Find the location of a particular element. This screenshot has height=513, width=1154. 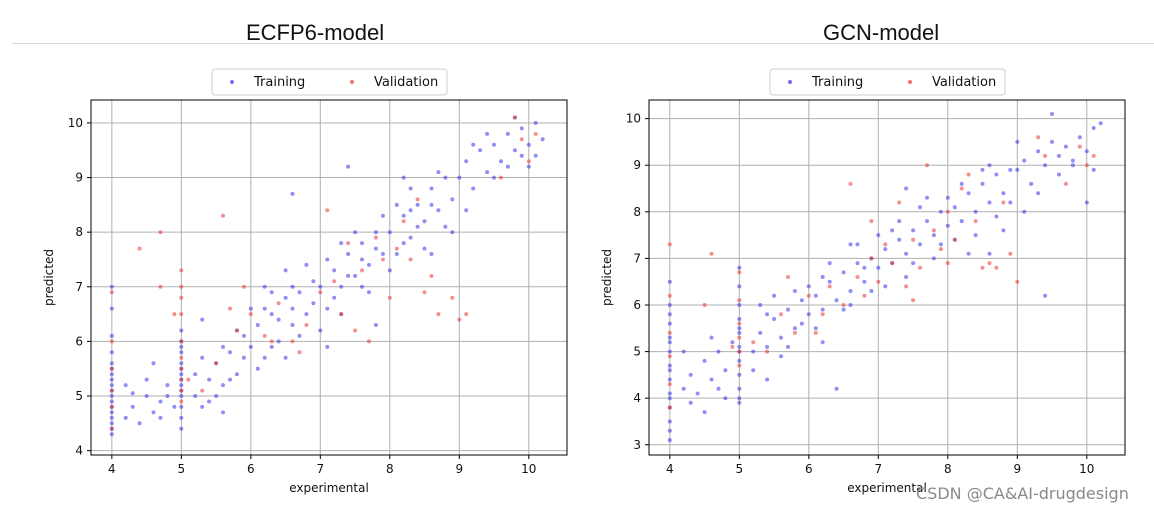

x-tick-label: 5 is located at coordinates (740, 469).